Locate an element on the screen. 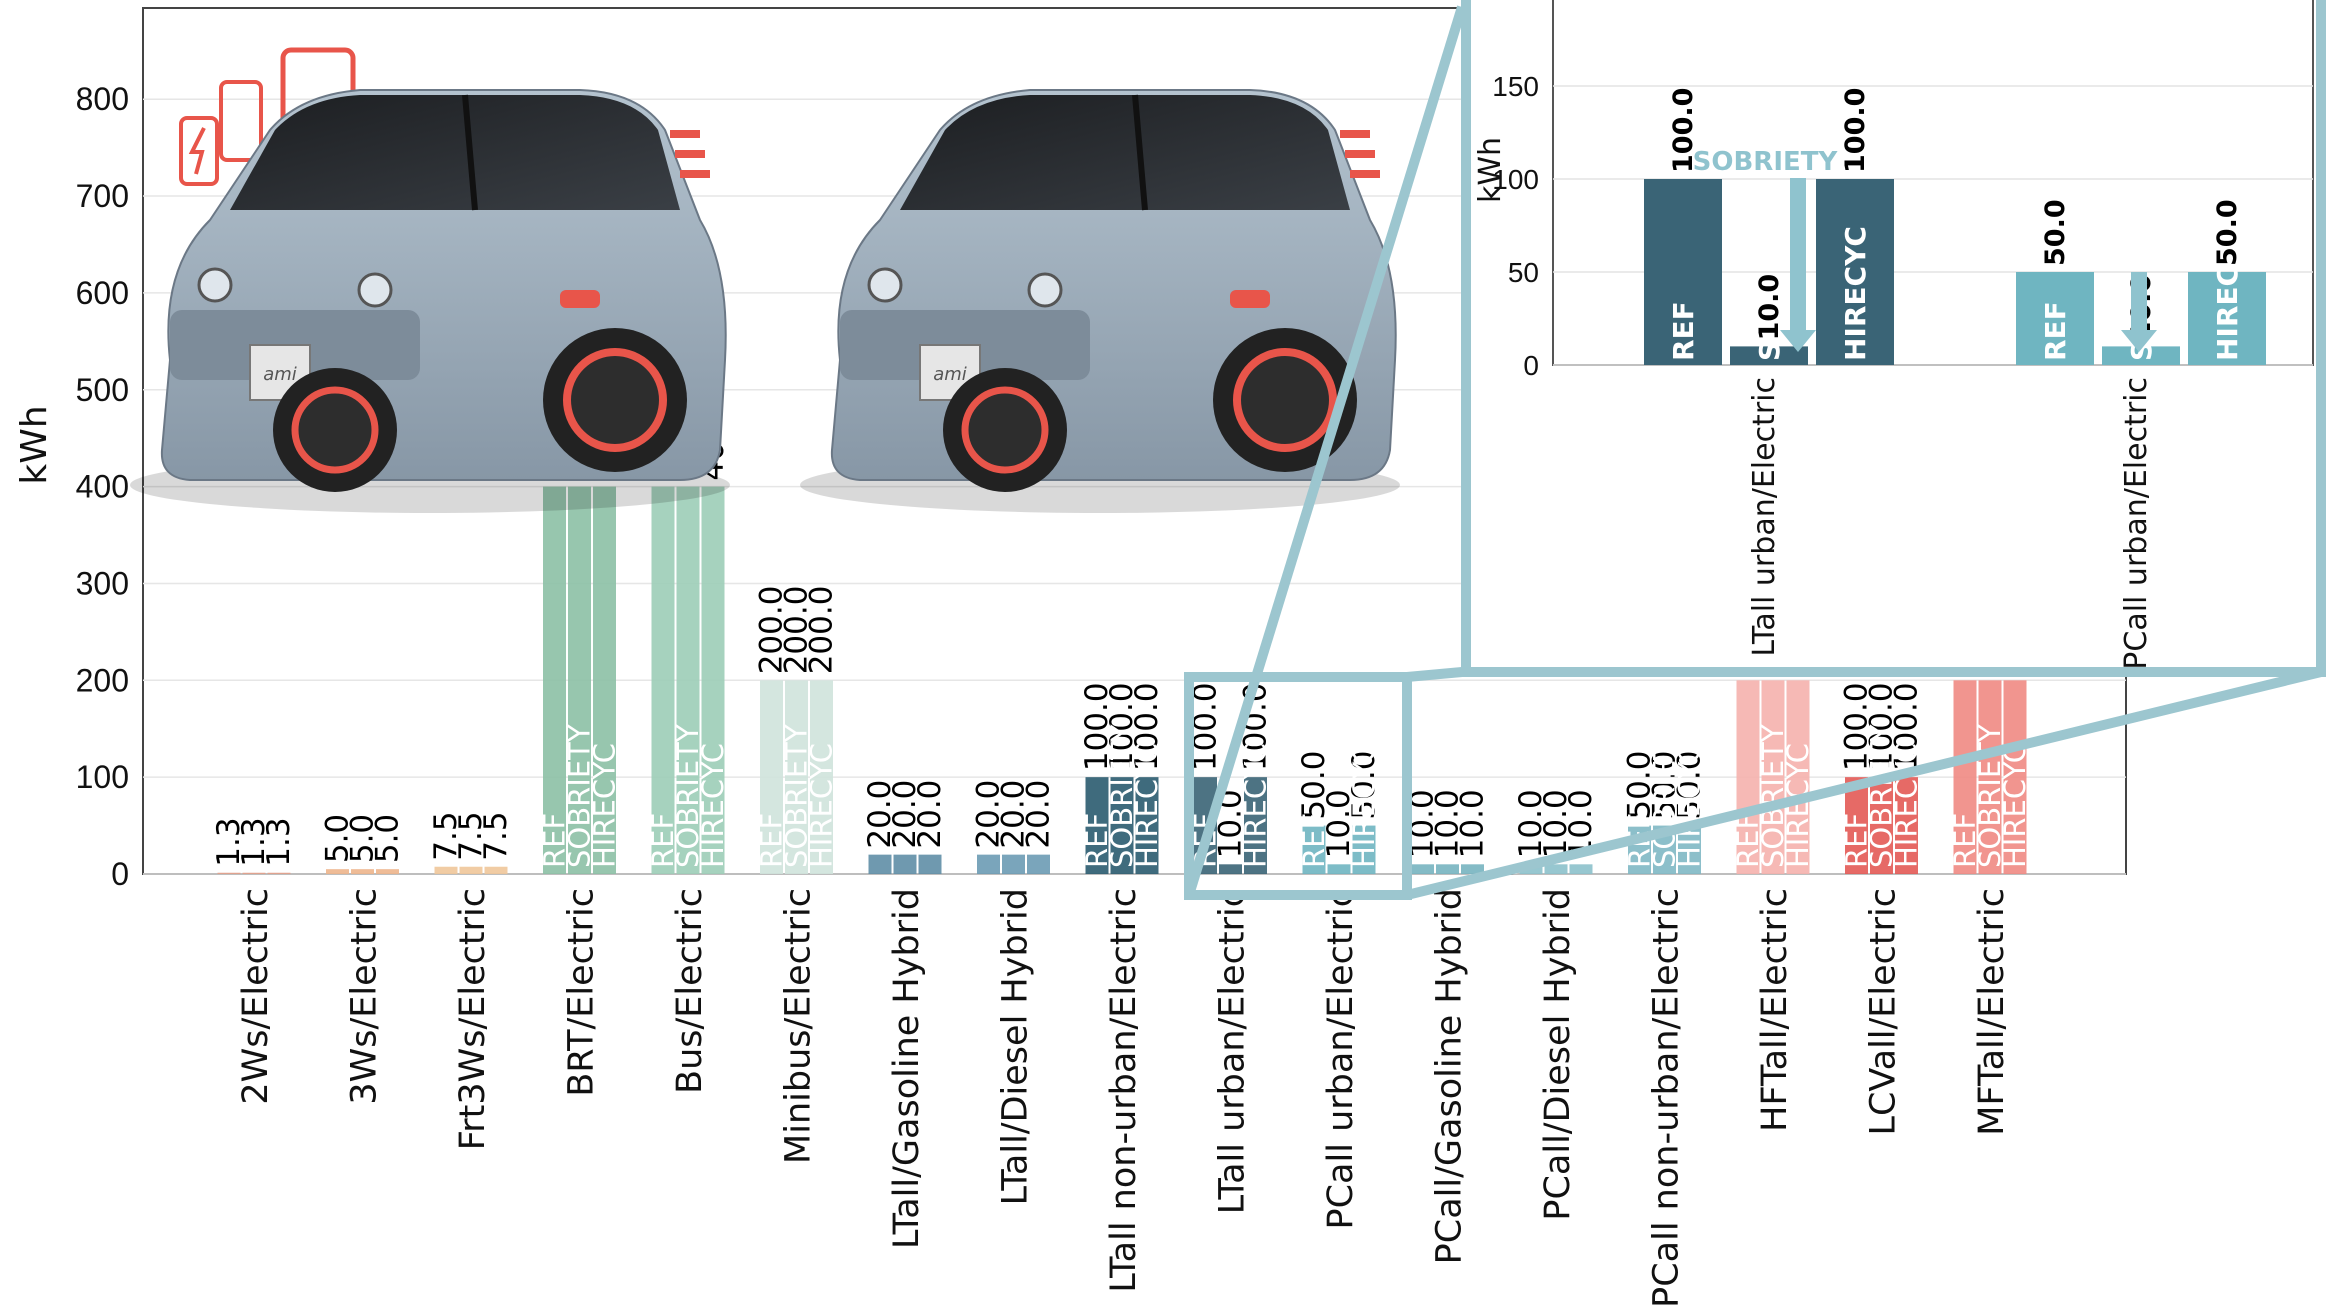  x-tick-label: Bus/Electric is located at coordinates (690, 991).